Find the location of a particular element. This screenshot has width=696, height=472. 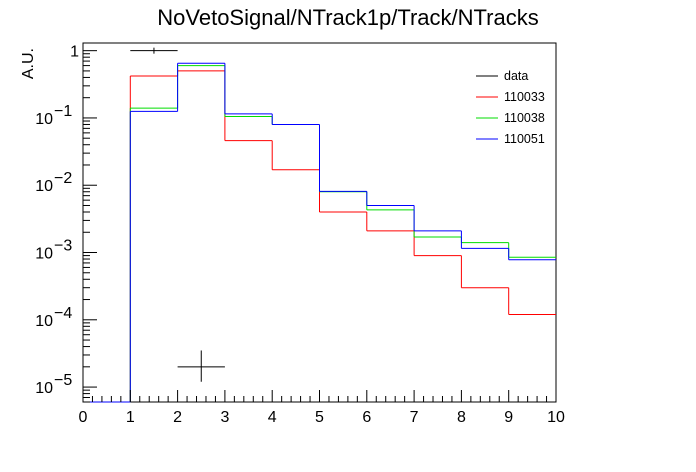

y-tick-exponent: −1 is located at coordinates (63, 111).